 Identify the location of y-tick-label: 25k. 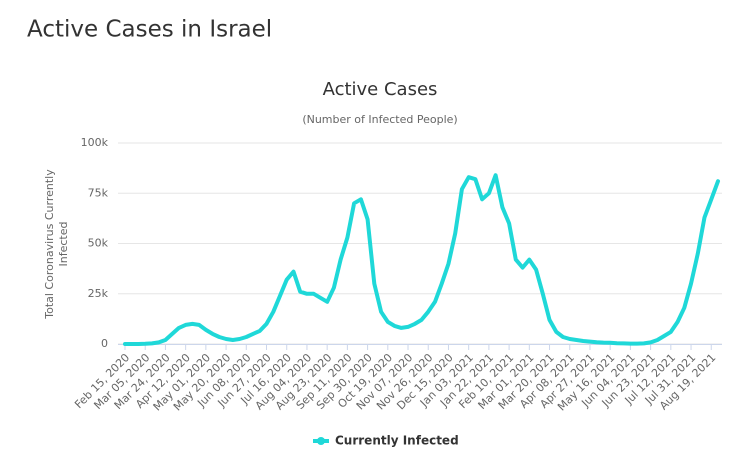
(98, 293).